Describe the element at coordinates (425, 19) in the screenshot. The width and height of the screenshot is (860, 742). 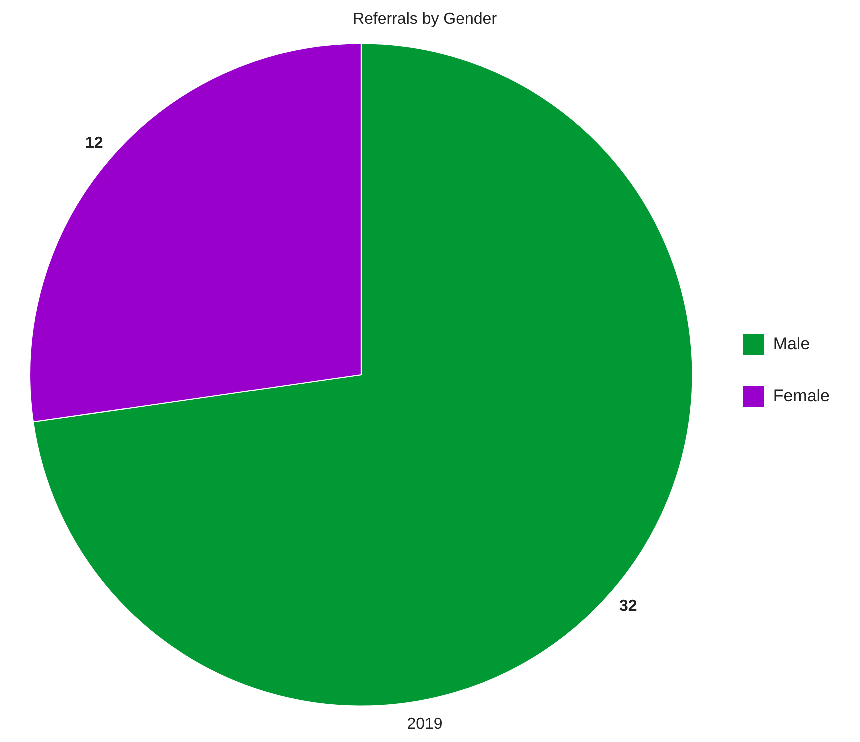
I see `chart-title: Referrals by Gender` at that location.